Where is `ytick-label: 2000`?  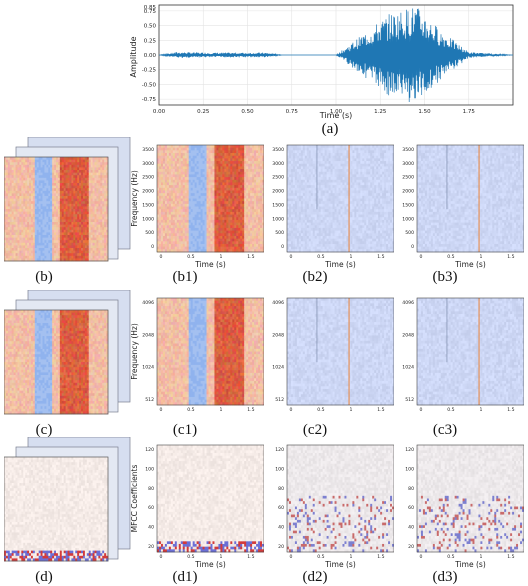
ytick-label: 2000 is located at coordinates (148, 192).